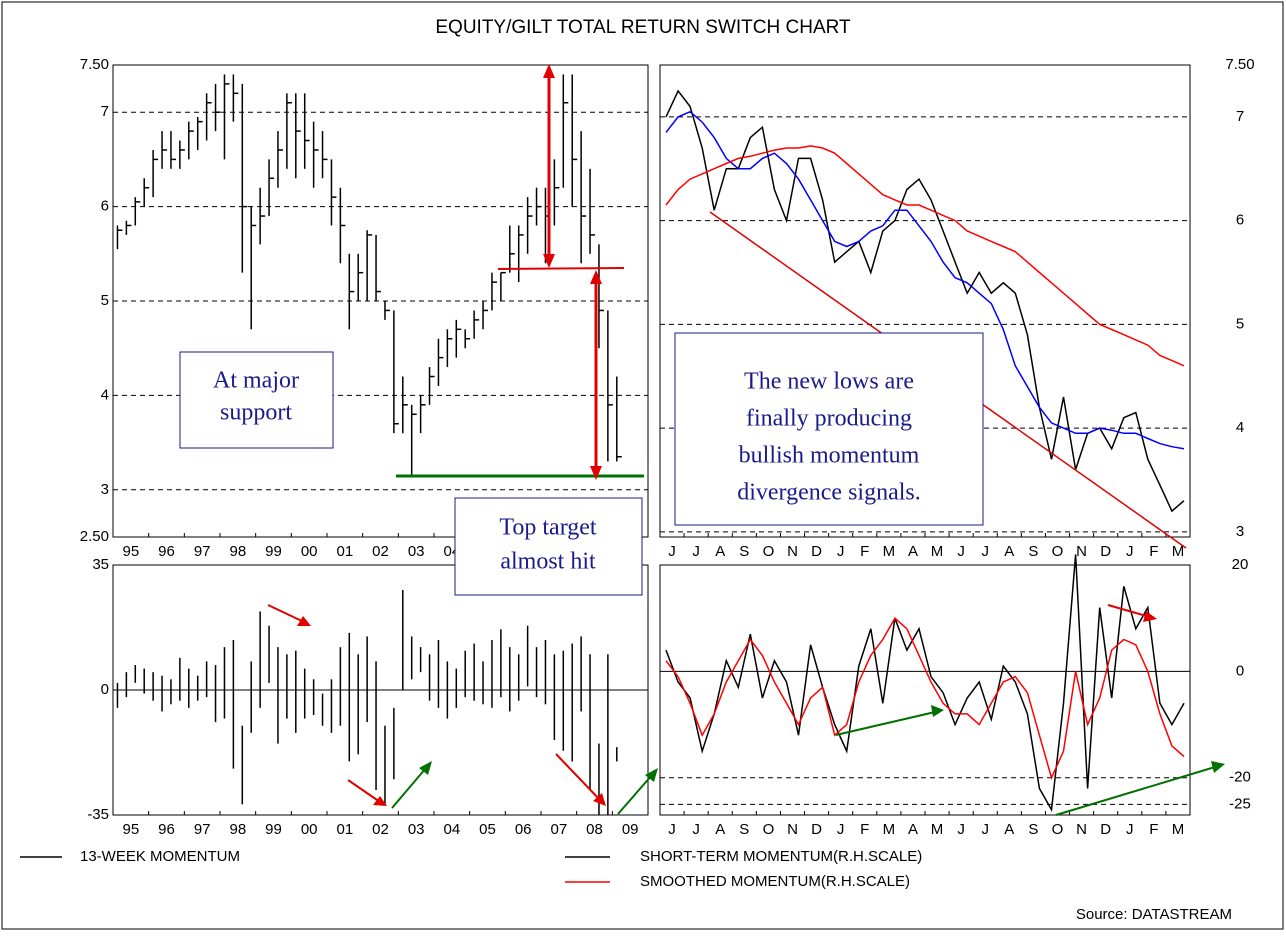 The width and height of the screenshot is (1286, 937). Describe the element at coordinates (548, 562) in the screenshot. I see `note: almost hit` at that location.